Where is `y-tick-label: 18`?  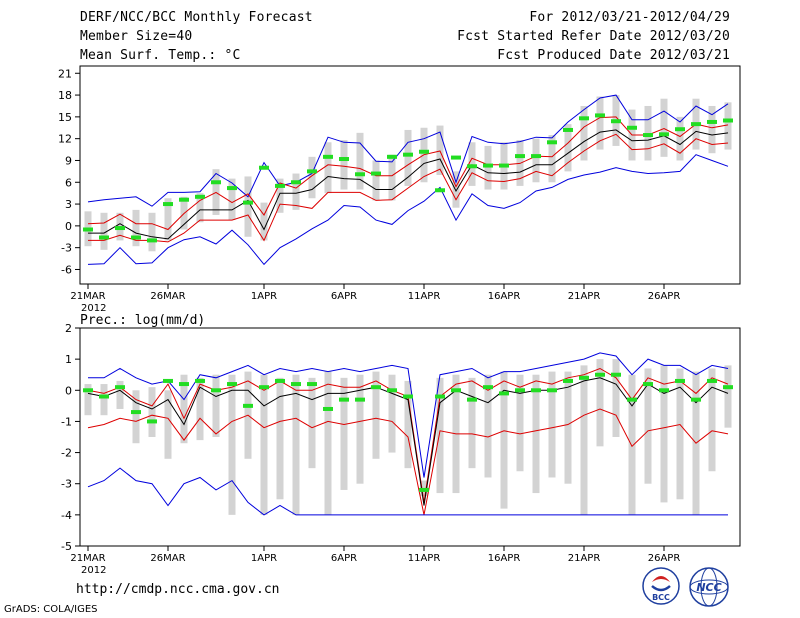
y-tick-label: 18 is located at coordinates (65, 95).